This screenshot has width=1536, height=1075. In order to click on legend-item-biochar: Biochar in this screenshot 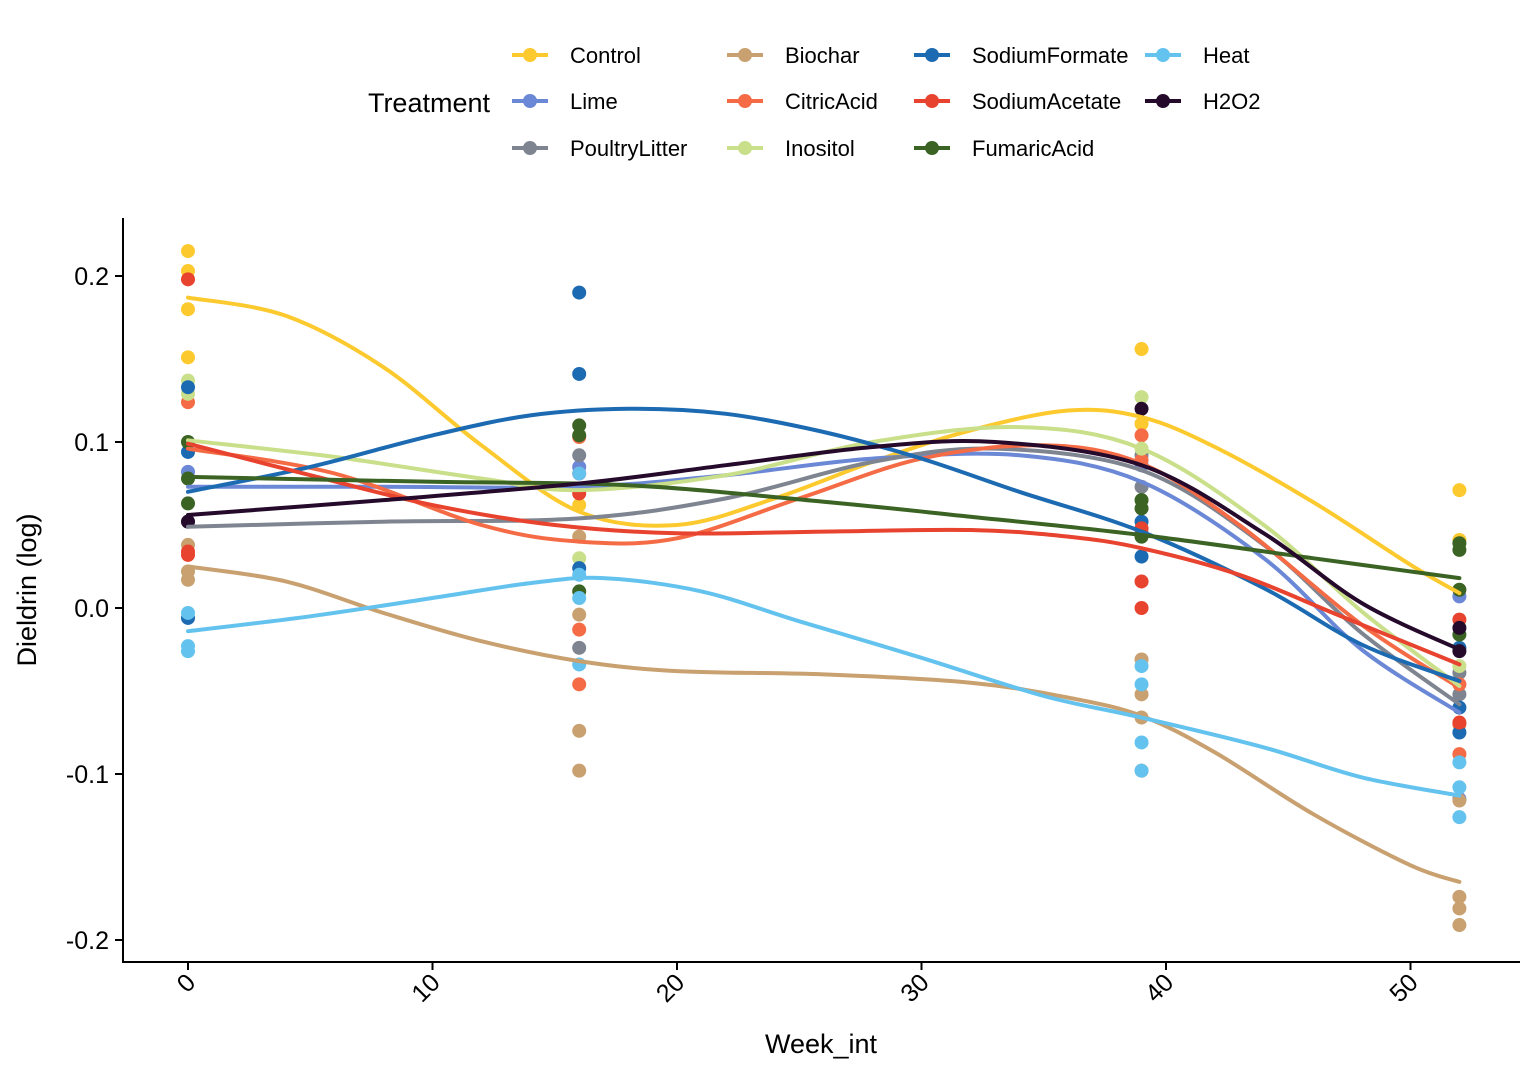, I will do `click(793, 55)`.